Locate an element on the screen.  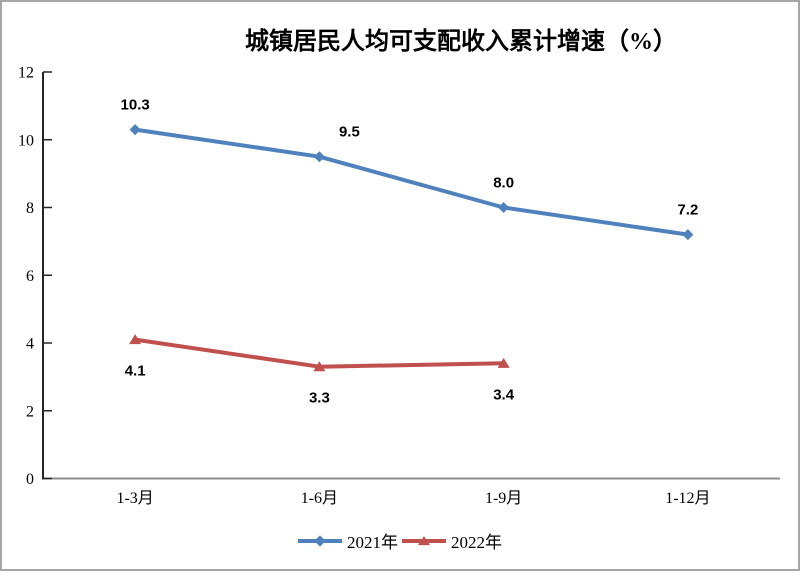
y-axis-tick-label: 6 is located at coordinates (30, 276).